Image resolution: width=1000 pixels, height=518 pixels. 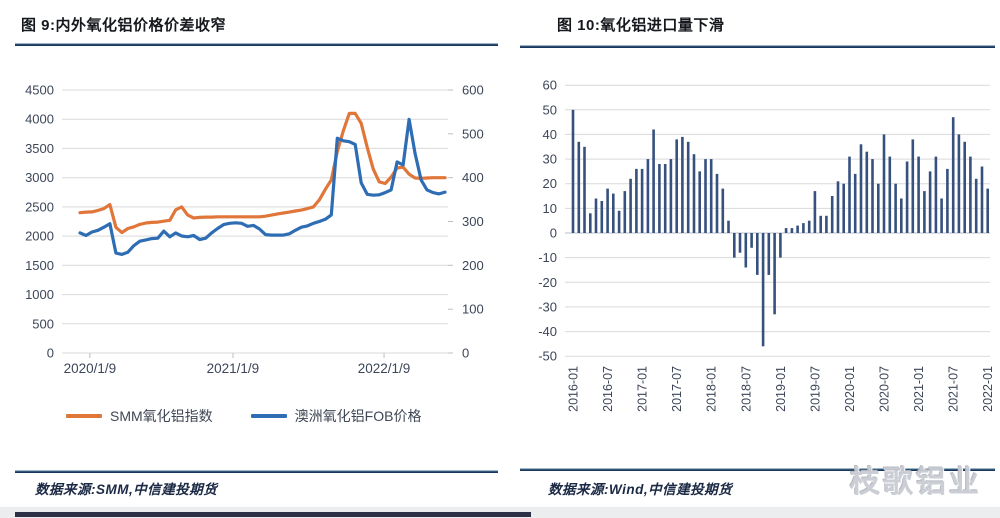 What do you see at coordinates (256, 471) in the screenshot?
I see `figure-9-source-rule` at bounding box center [256, 471].